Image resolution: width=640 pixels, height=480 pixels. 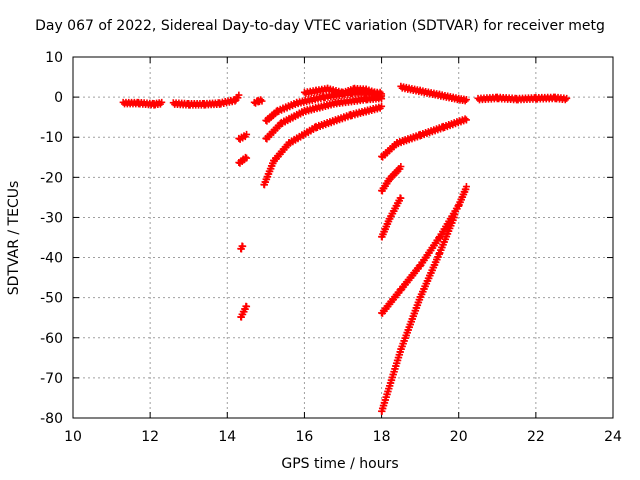 I want to click on x-tick-label: 10, so click(x=73, y=437).